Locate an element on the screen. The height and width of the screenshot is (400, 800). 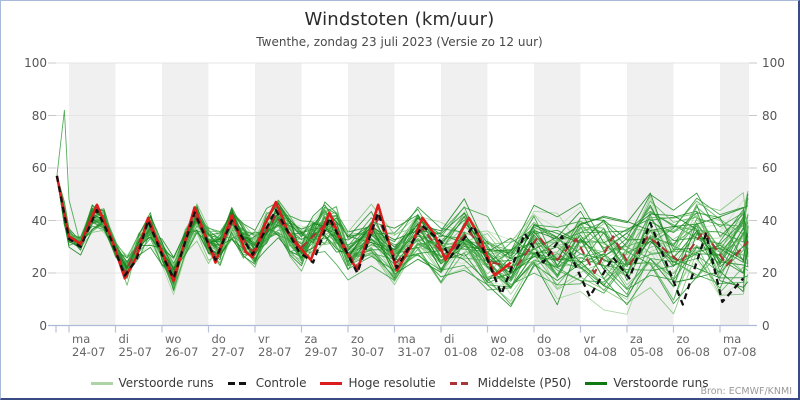
legend-label: Controle is located at coordinates (281, 383).